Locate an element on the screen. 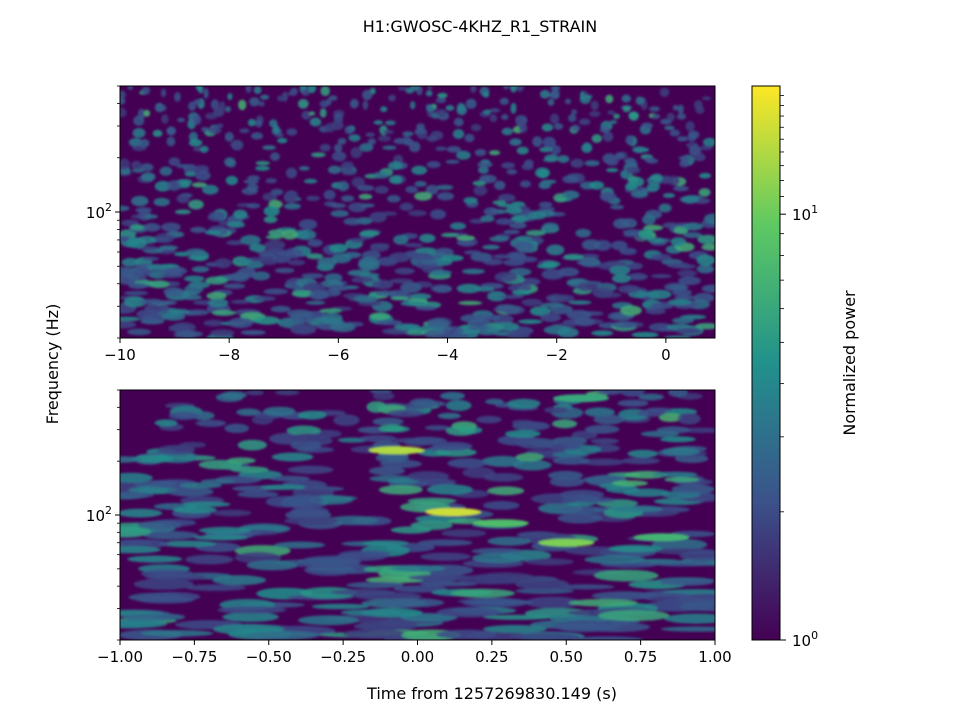 This screenshot has width=960, height=720. colorbar-tick-label: 100 is located at coordinates (805, 639).